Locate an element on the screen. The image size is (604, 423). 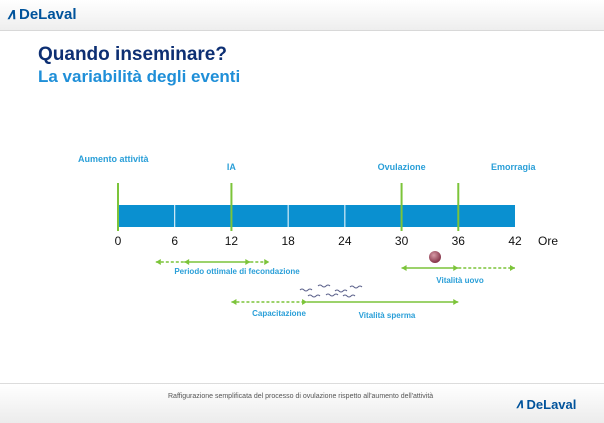
tick-label: 42 is located at coordinates (515, 241).